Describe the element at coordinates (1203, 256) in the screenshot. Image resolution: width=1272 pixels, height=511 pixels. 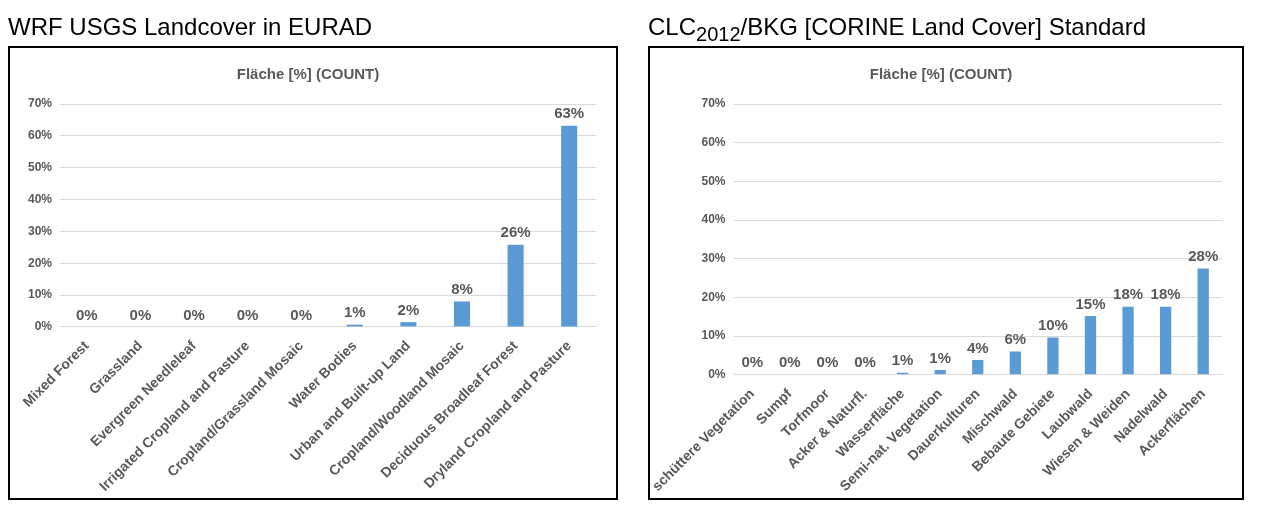
I see `data-label: 28%` at that location.